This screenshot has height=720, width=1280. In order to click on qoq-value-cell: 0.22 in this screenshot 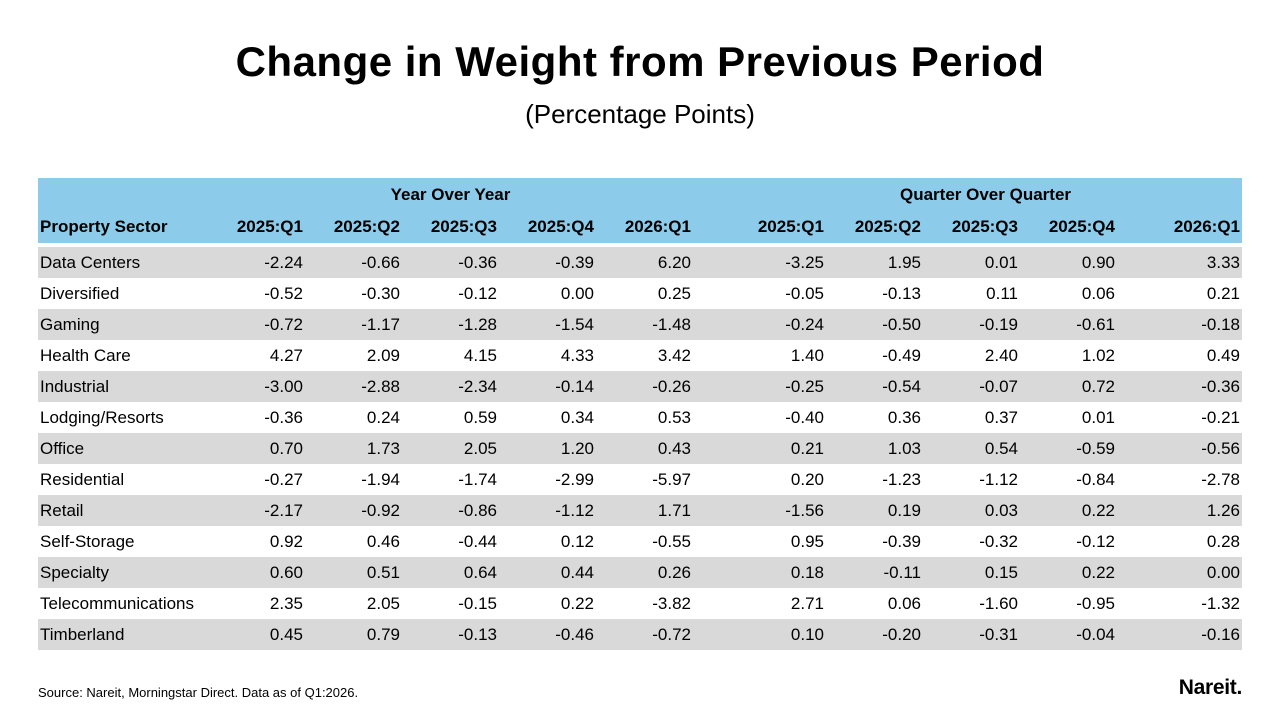, I will do `click(1068, 510)`.